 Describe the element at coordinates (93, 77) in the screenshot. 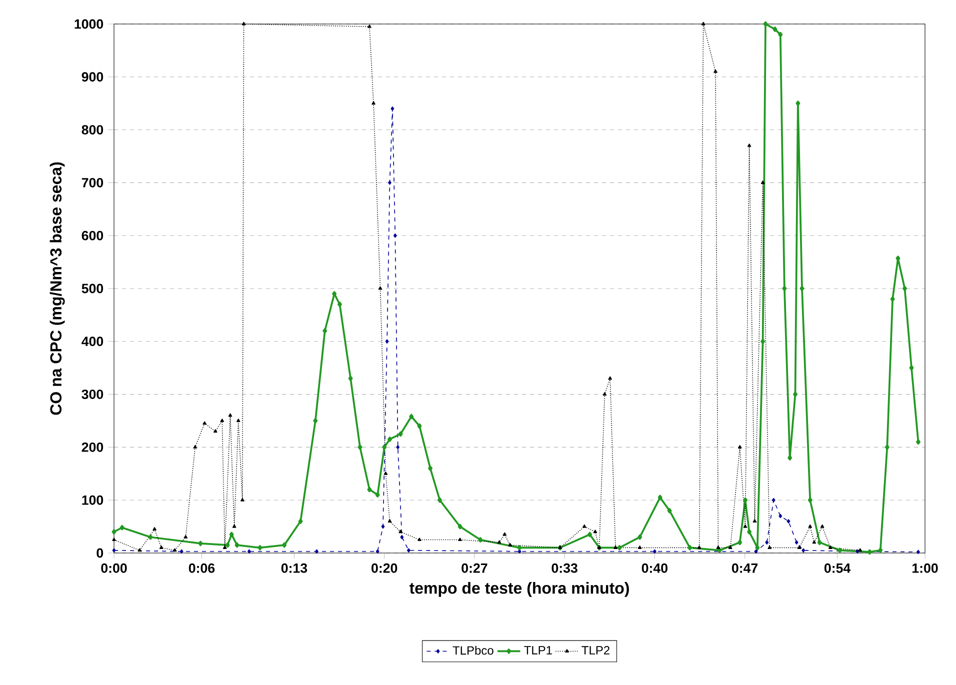

I see `y-tick-label: 900` at that location.